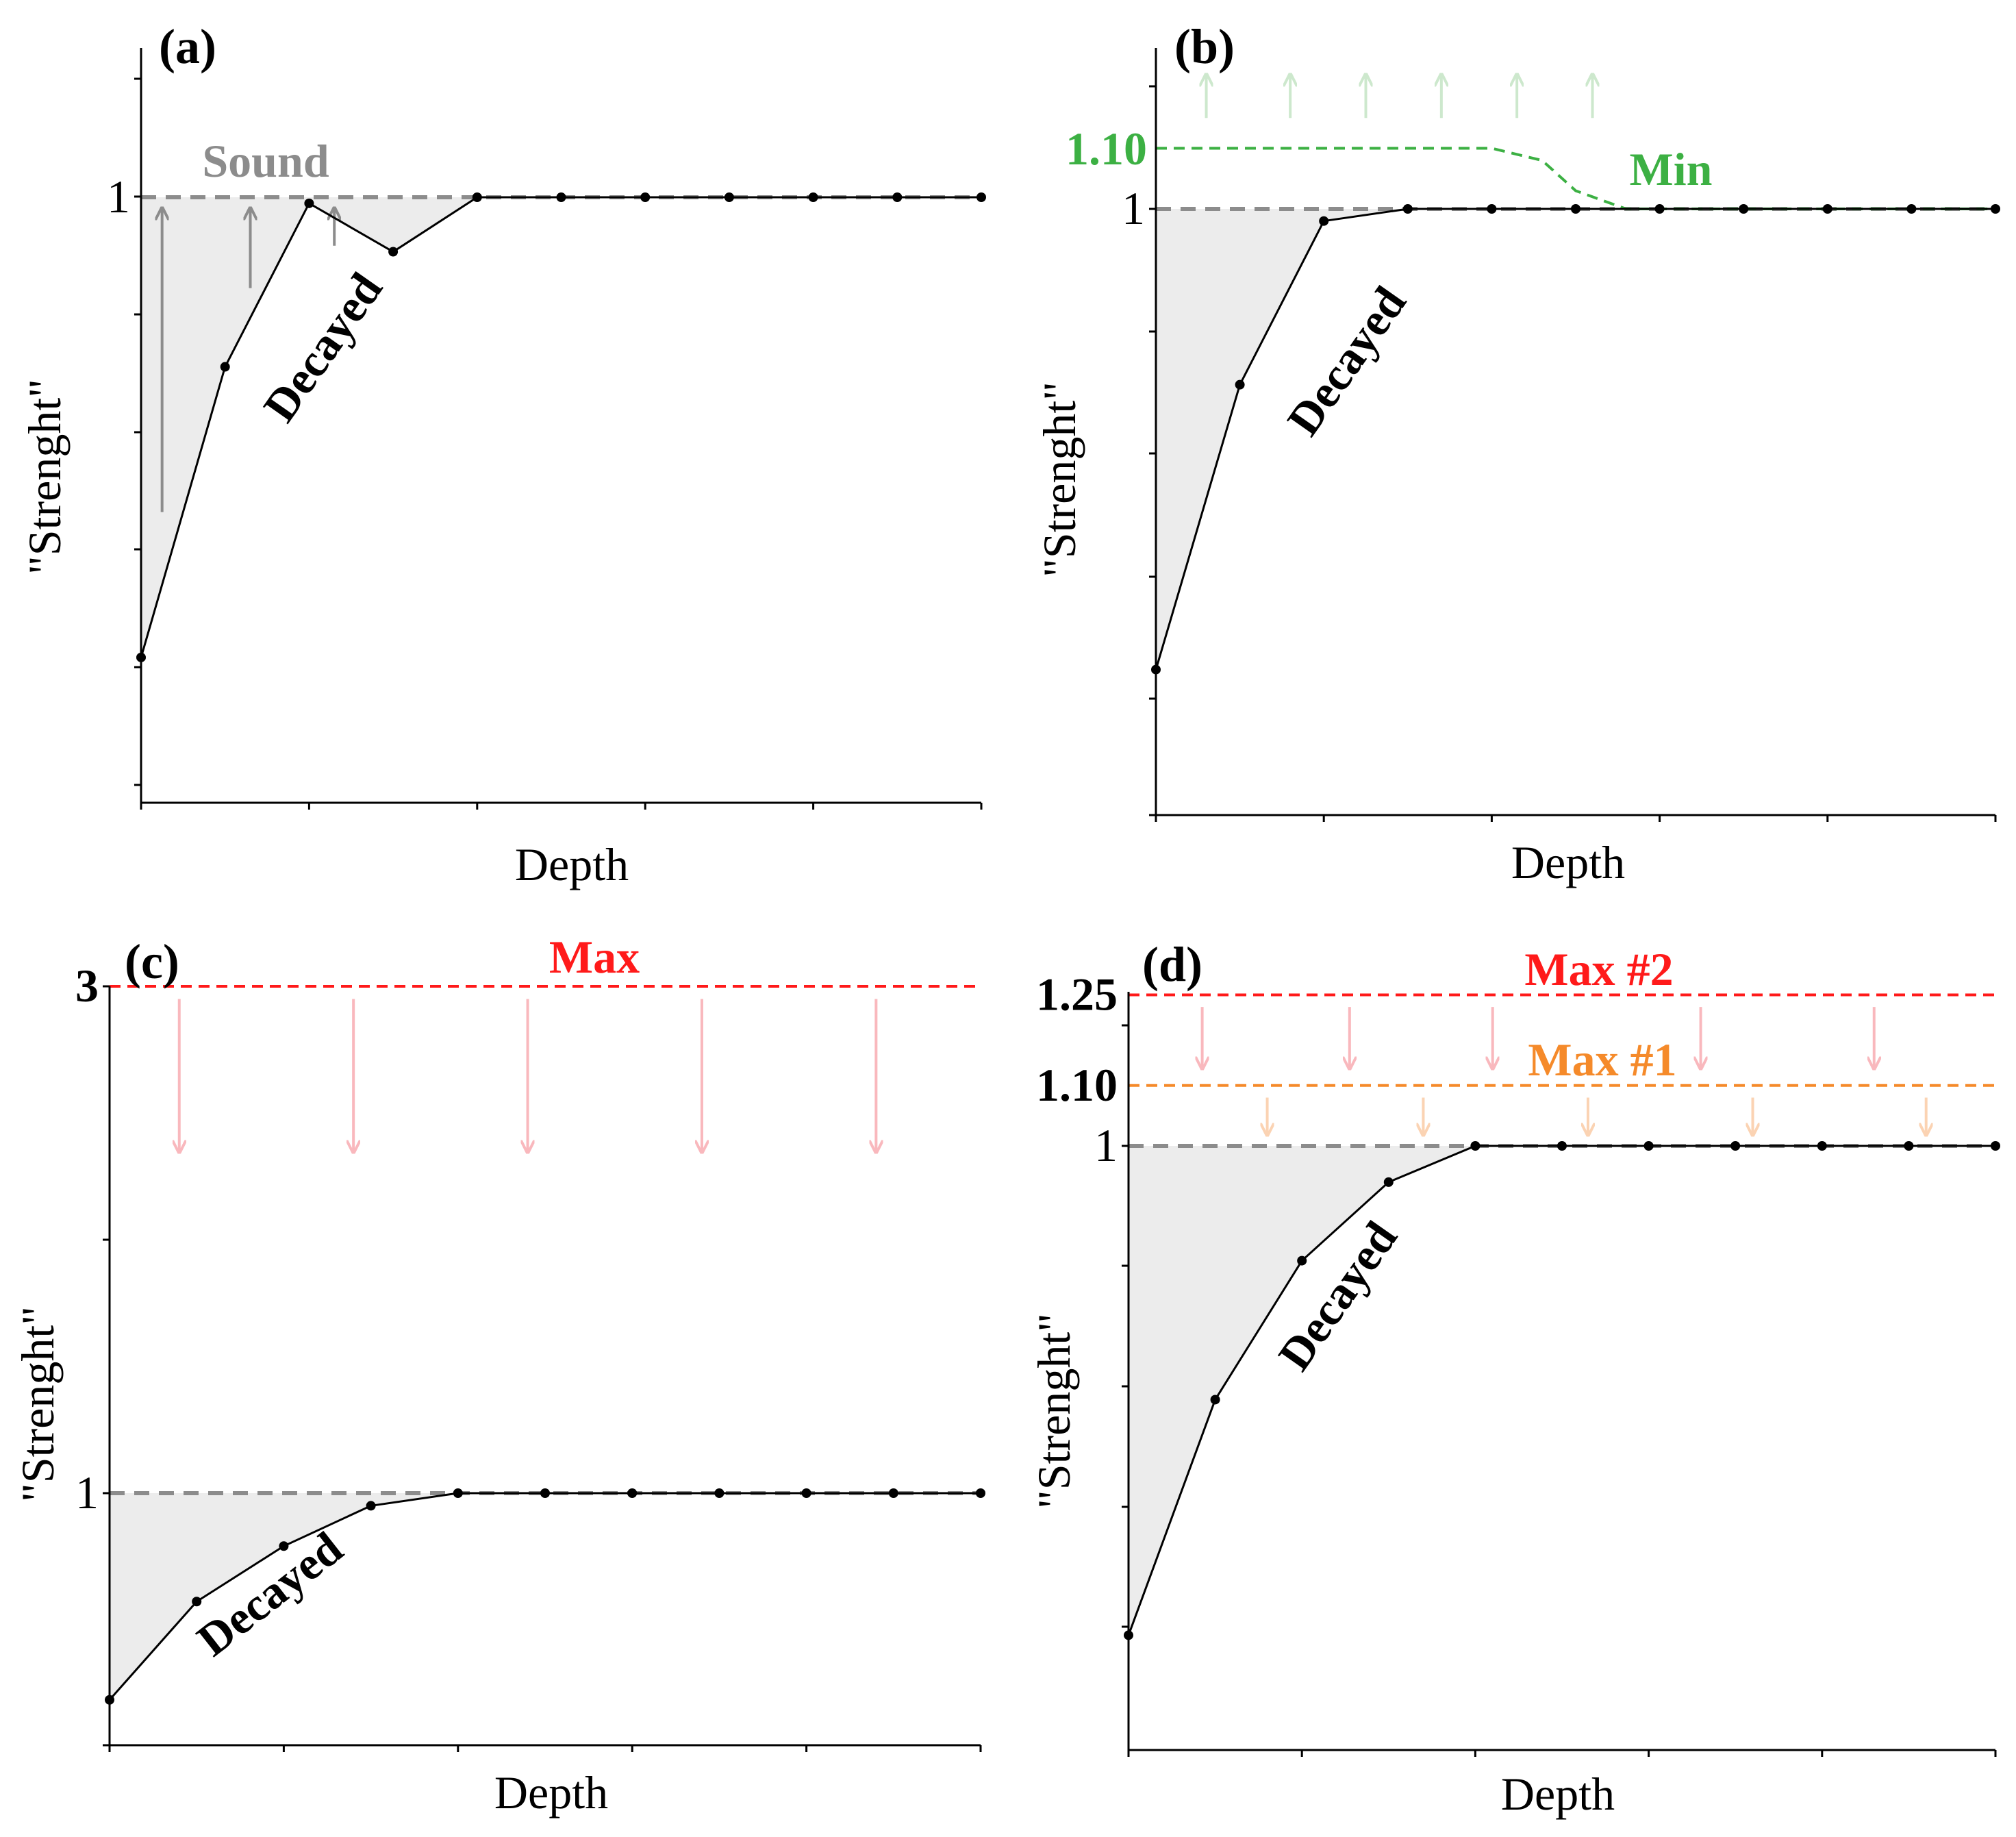 The image size is (2016, 1837). What do you see at coordinates (1172, 965) in the screenshot?
I see `panel-d-label: (d)` at bounding box center [1172, 965].